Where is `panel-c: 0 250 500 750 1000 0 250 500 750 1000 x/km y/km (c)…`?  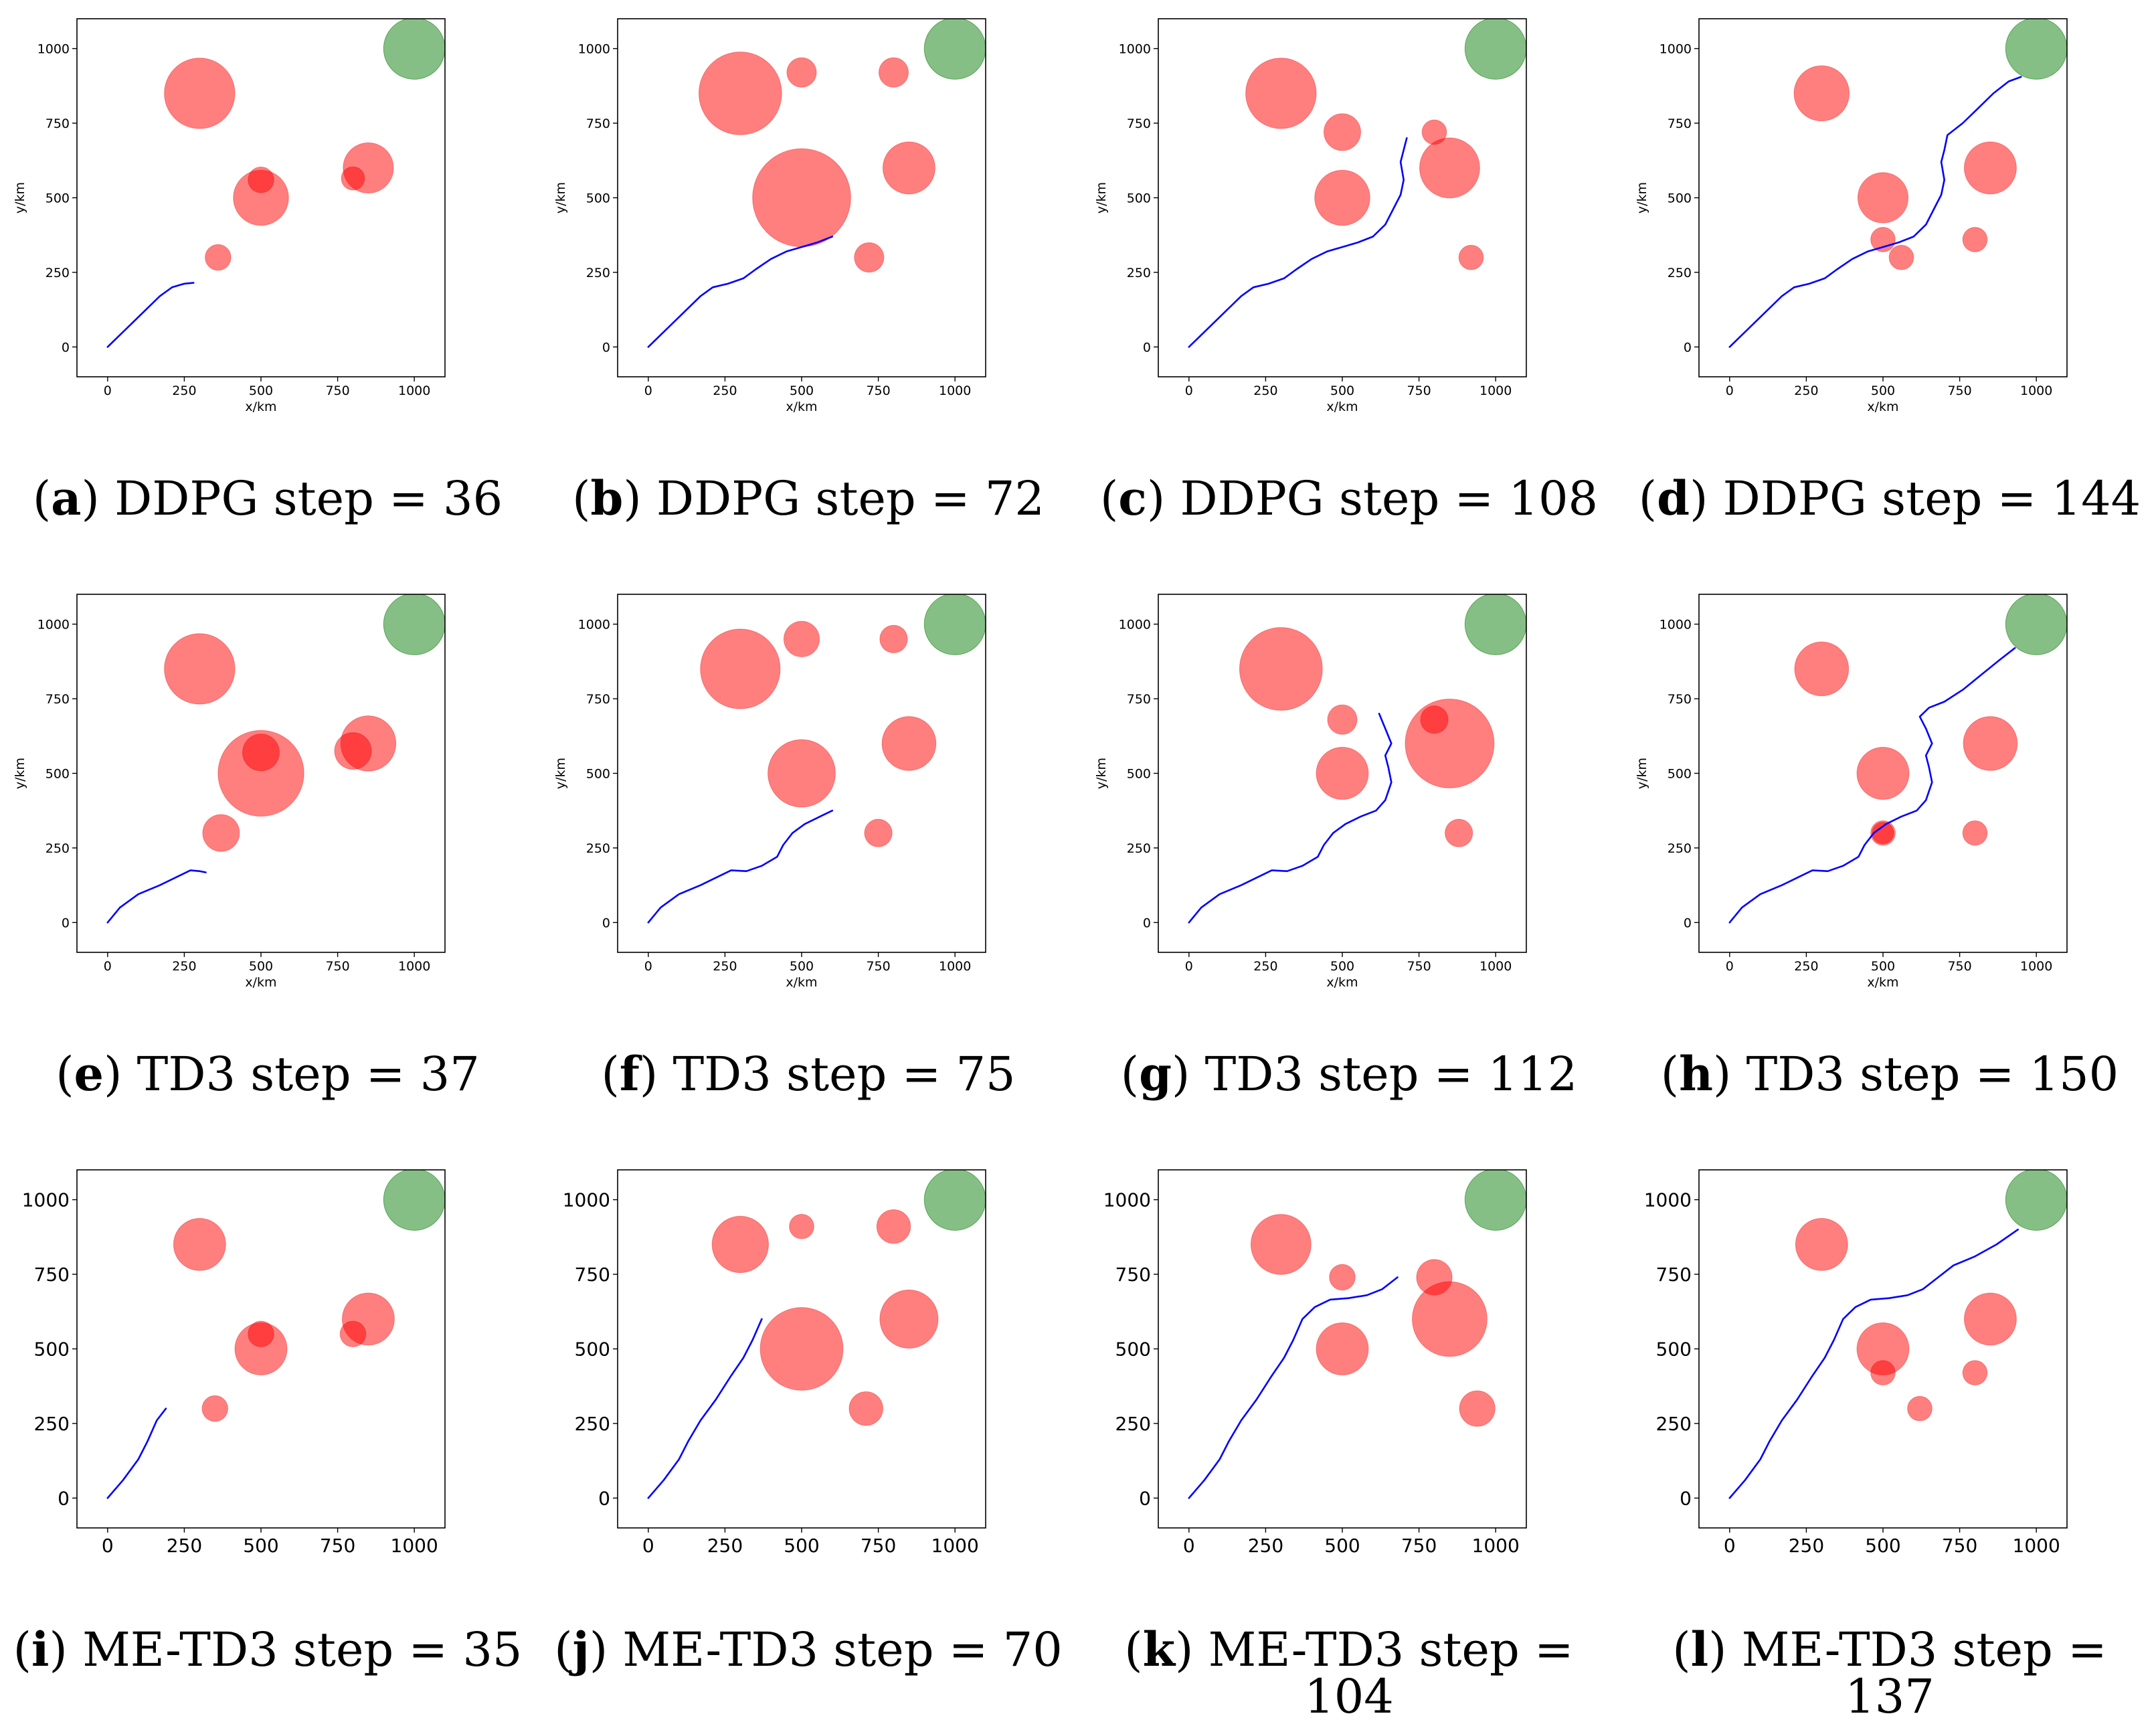 panel-c: 0 250 500 750 1000 0 250 500 750 1000 x/km y/km (c)… is located at coordinates (1339, 261).